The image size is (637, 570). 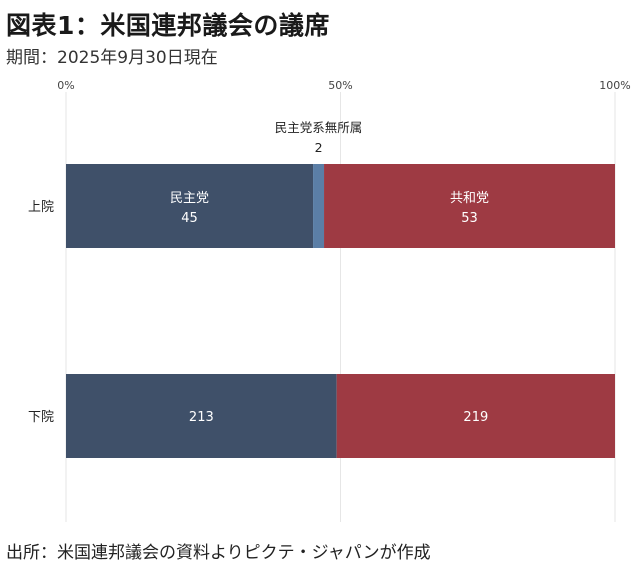 I want to click on chart-subtitle: 期間：2025年9月30日現在, so click(x=112, y=58).